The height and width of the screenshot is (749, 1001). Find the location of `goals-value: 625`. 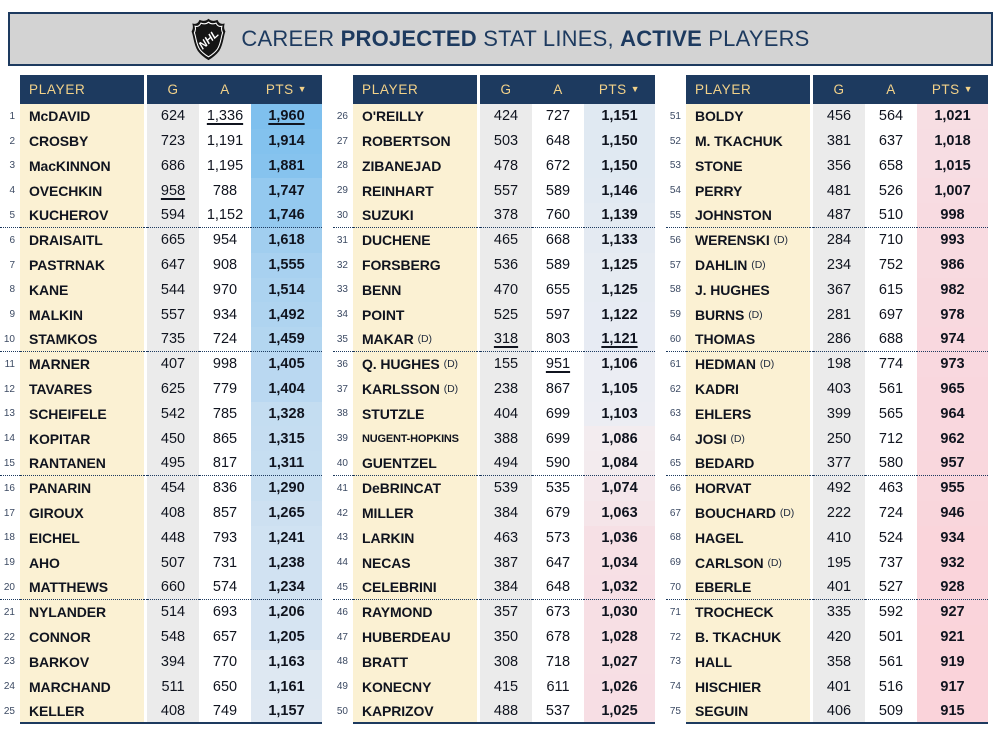

goals-value: 625 is located at coordinates (173, 389).